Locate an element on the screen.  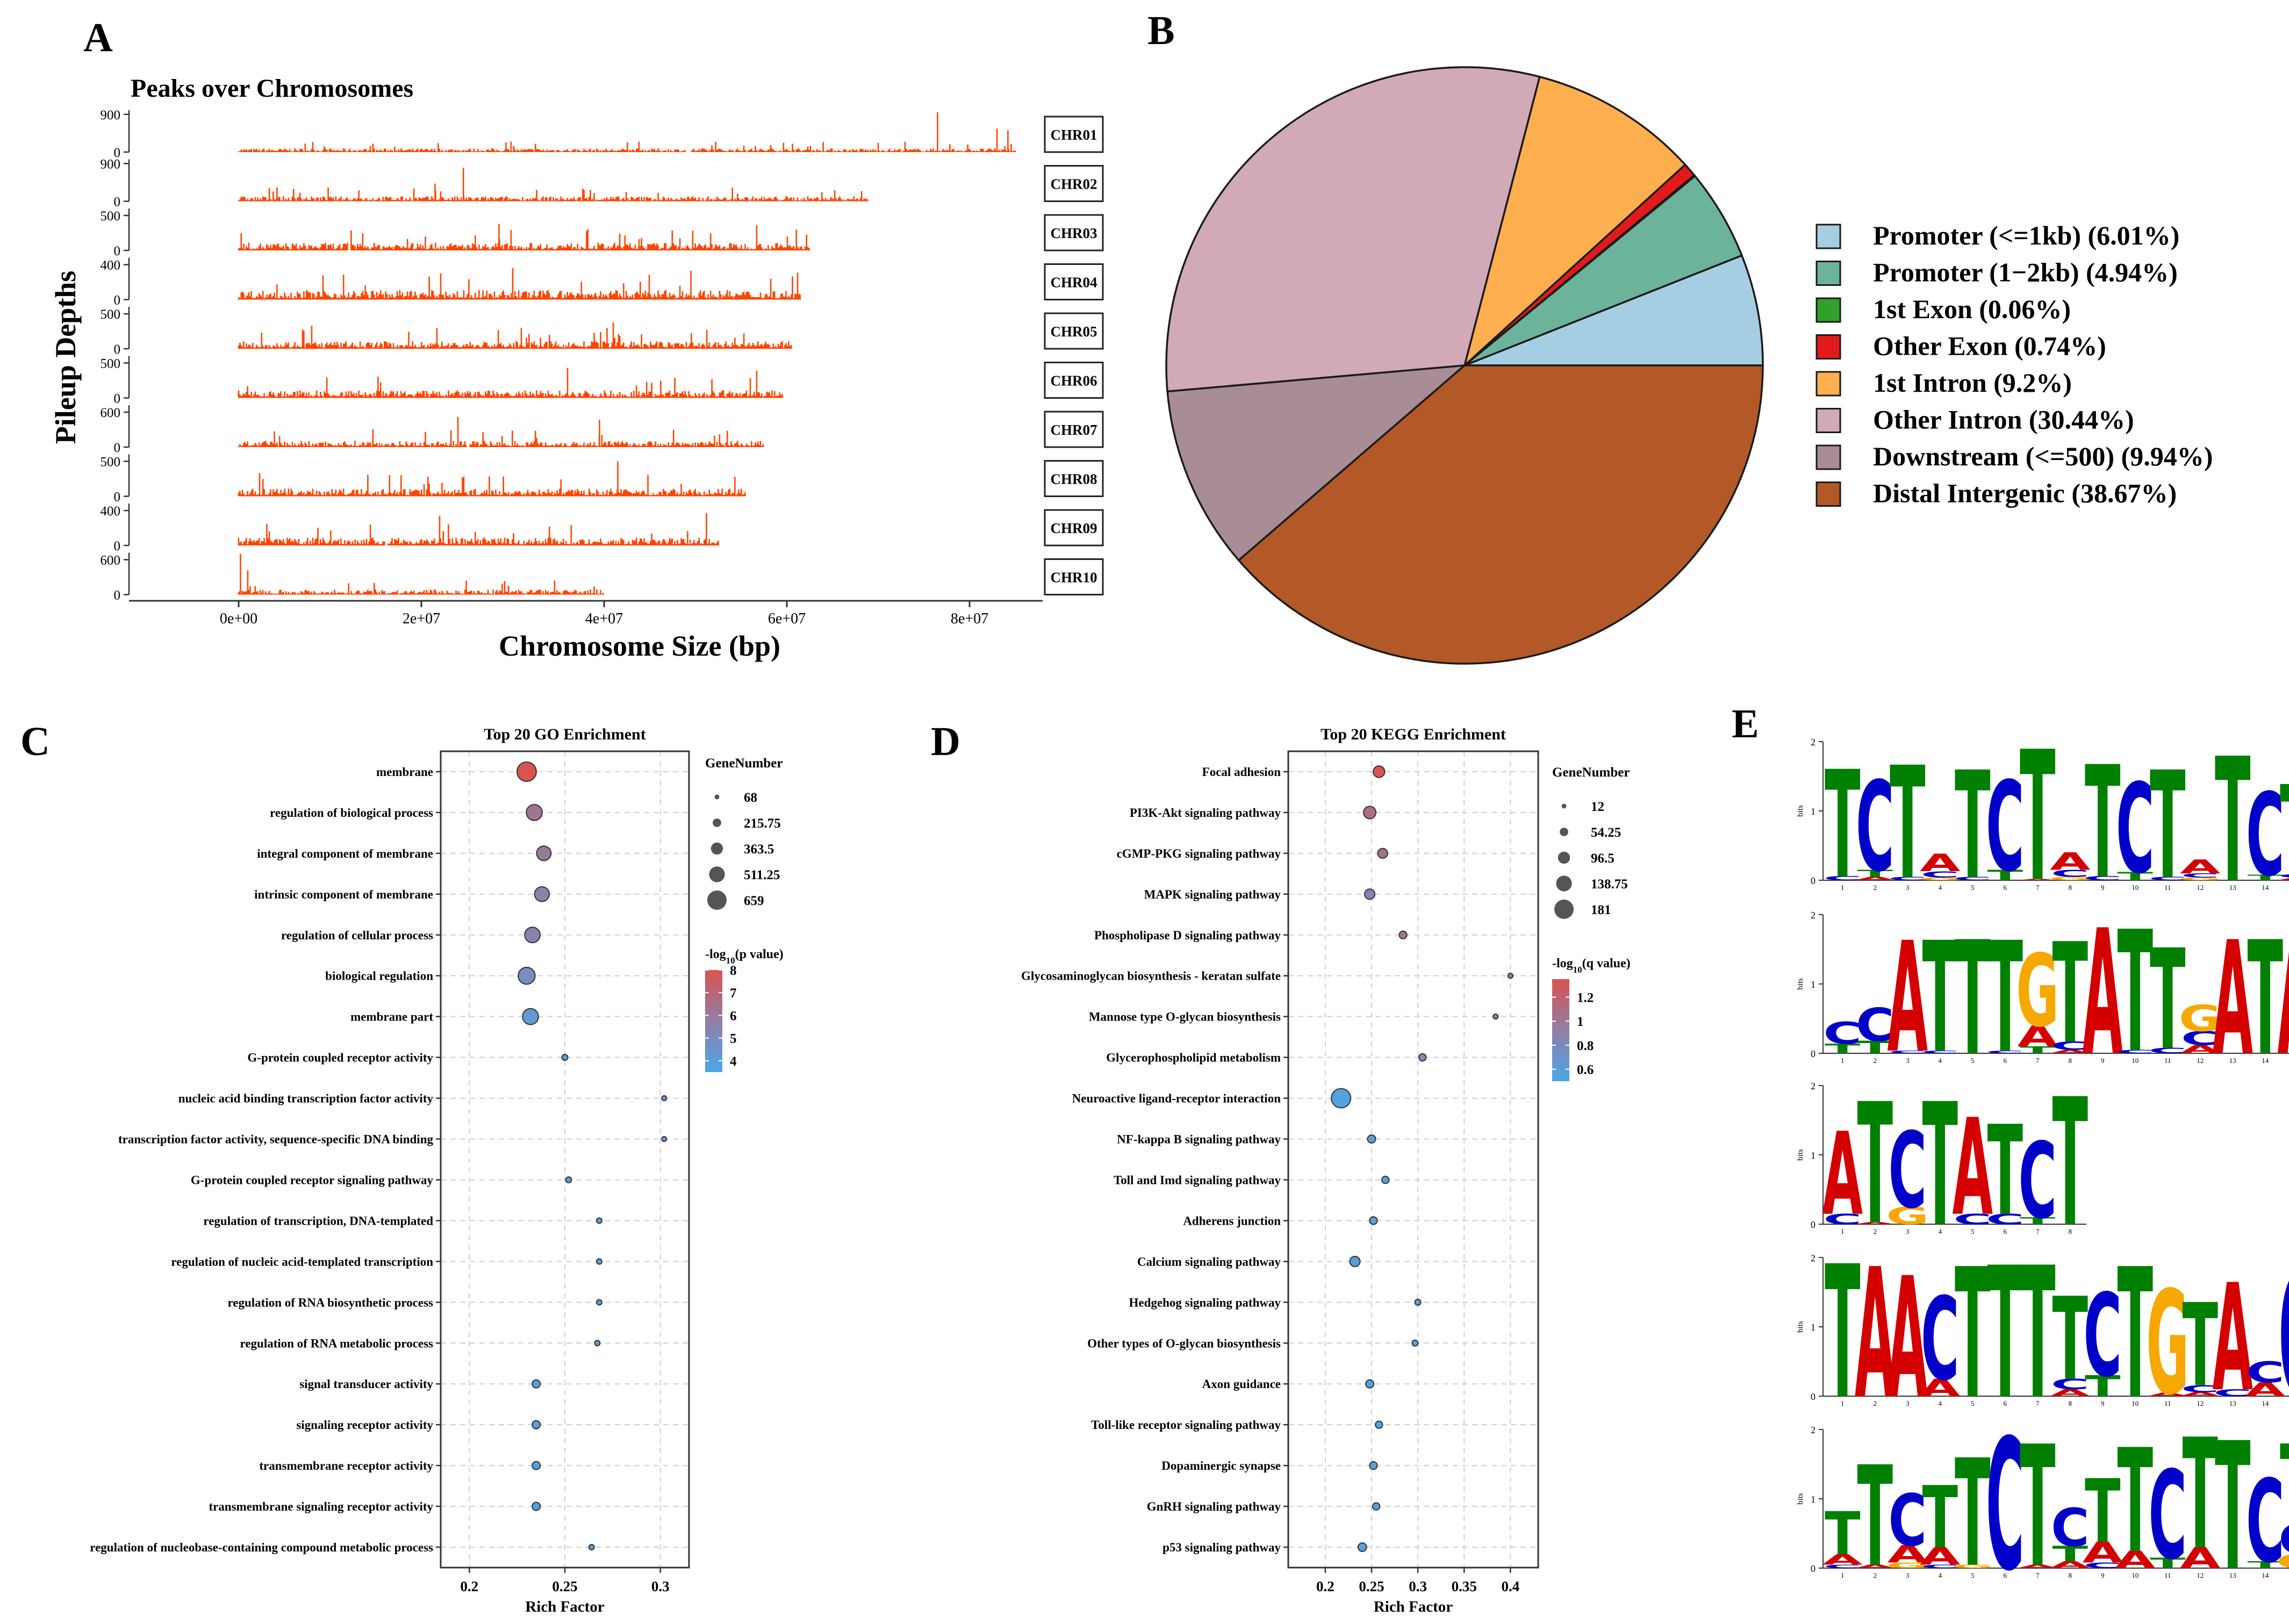
size-legend-dot is located at coordinates (1564, 909).